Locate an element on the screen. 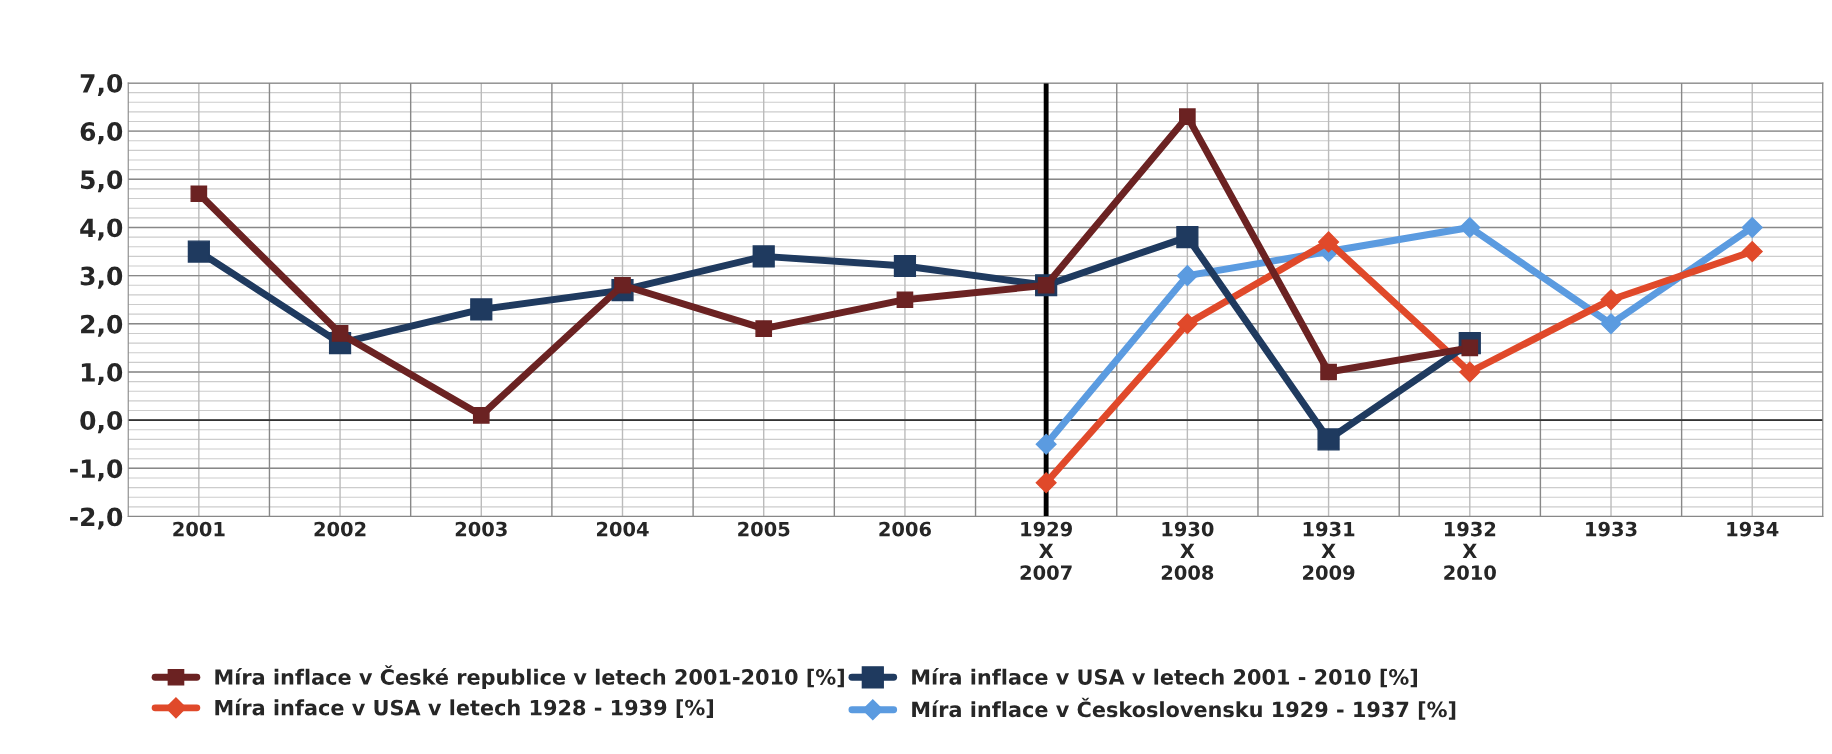  x-tick-label: 2003 is located at coordinates (481, 529).